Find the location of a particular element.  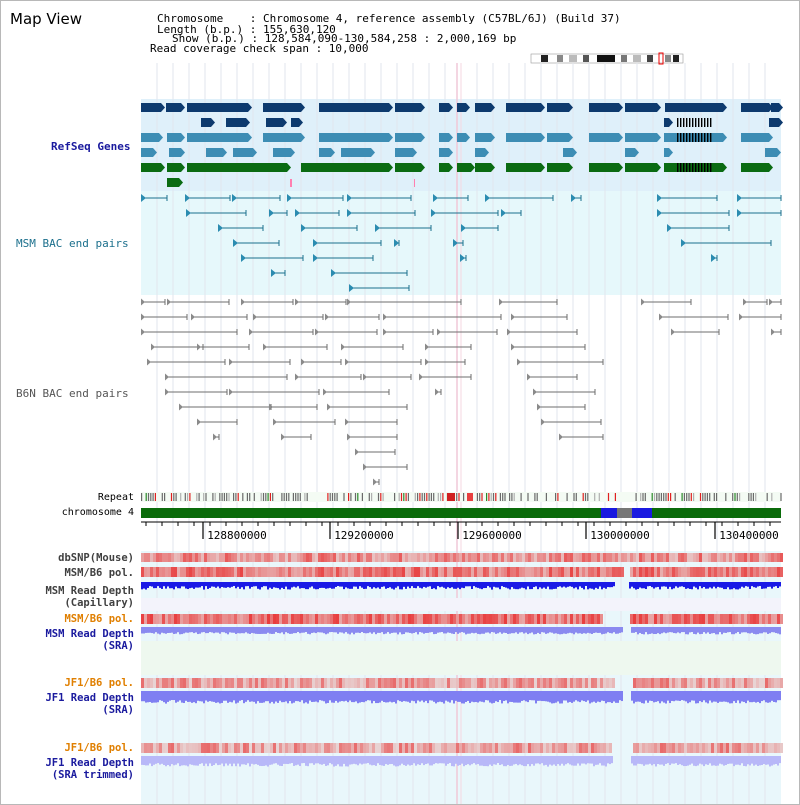

track-label-jf1-b6-pol-2: JF1/B6 pol. is located at coordinates (99, 748).